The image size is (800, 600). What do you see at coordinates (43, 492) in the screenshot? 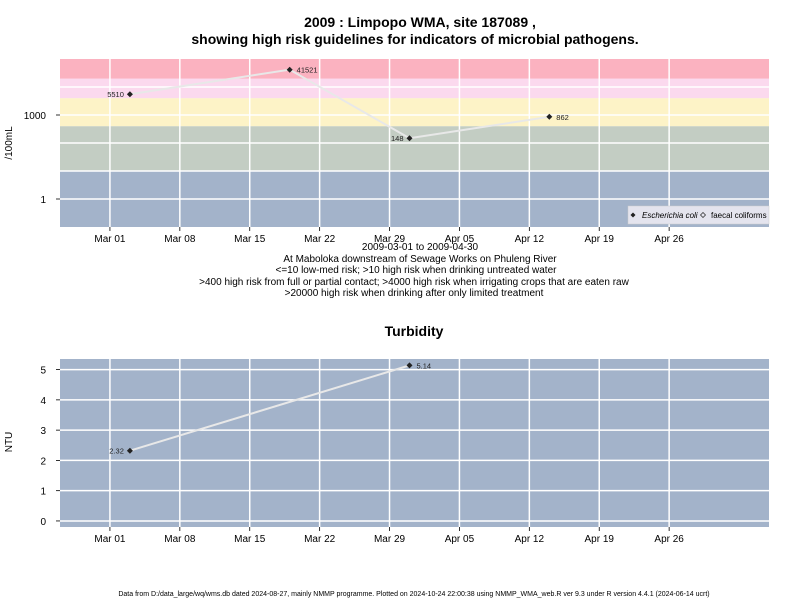
I see `y-tick-label-1: 1` at bounding box center [43, 492].